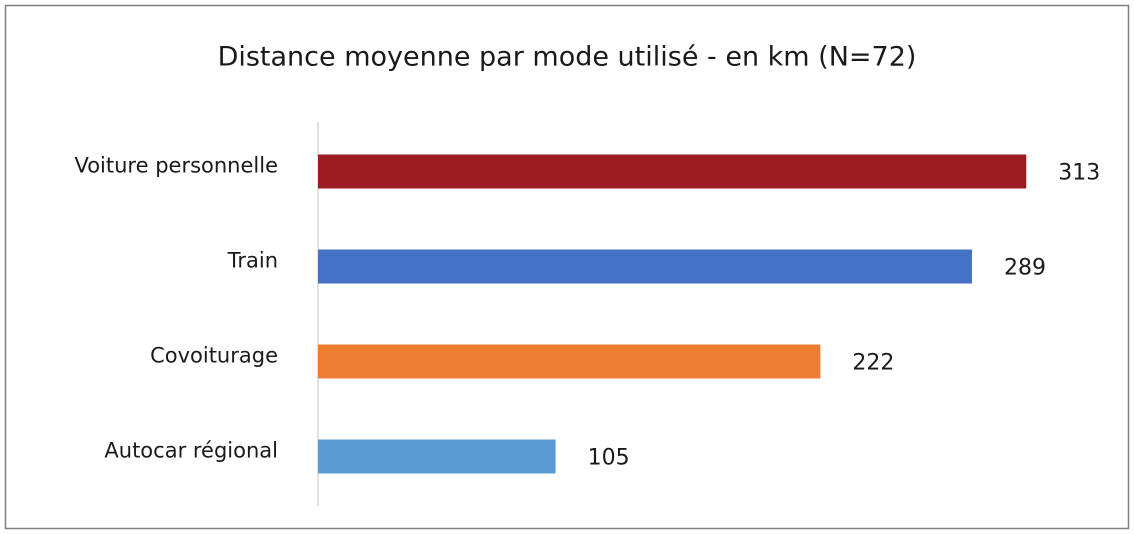  What do you see at coordinates (252, 261) in the screenshot?
I see `category-label: Train` at bounding box center [252, 261].